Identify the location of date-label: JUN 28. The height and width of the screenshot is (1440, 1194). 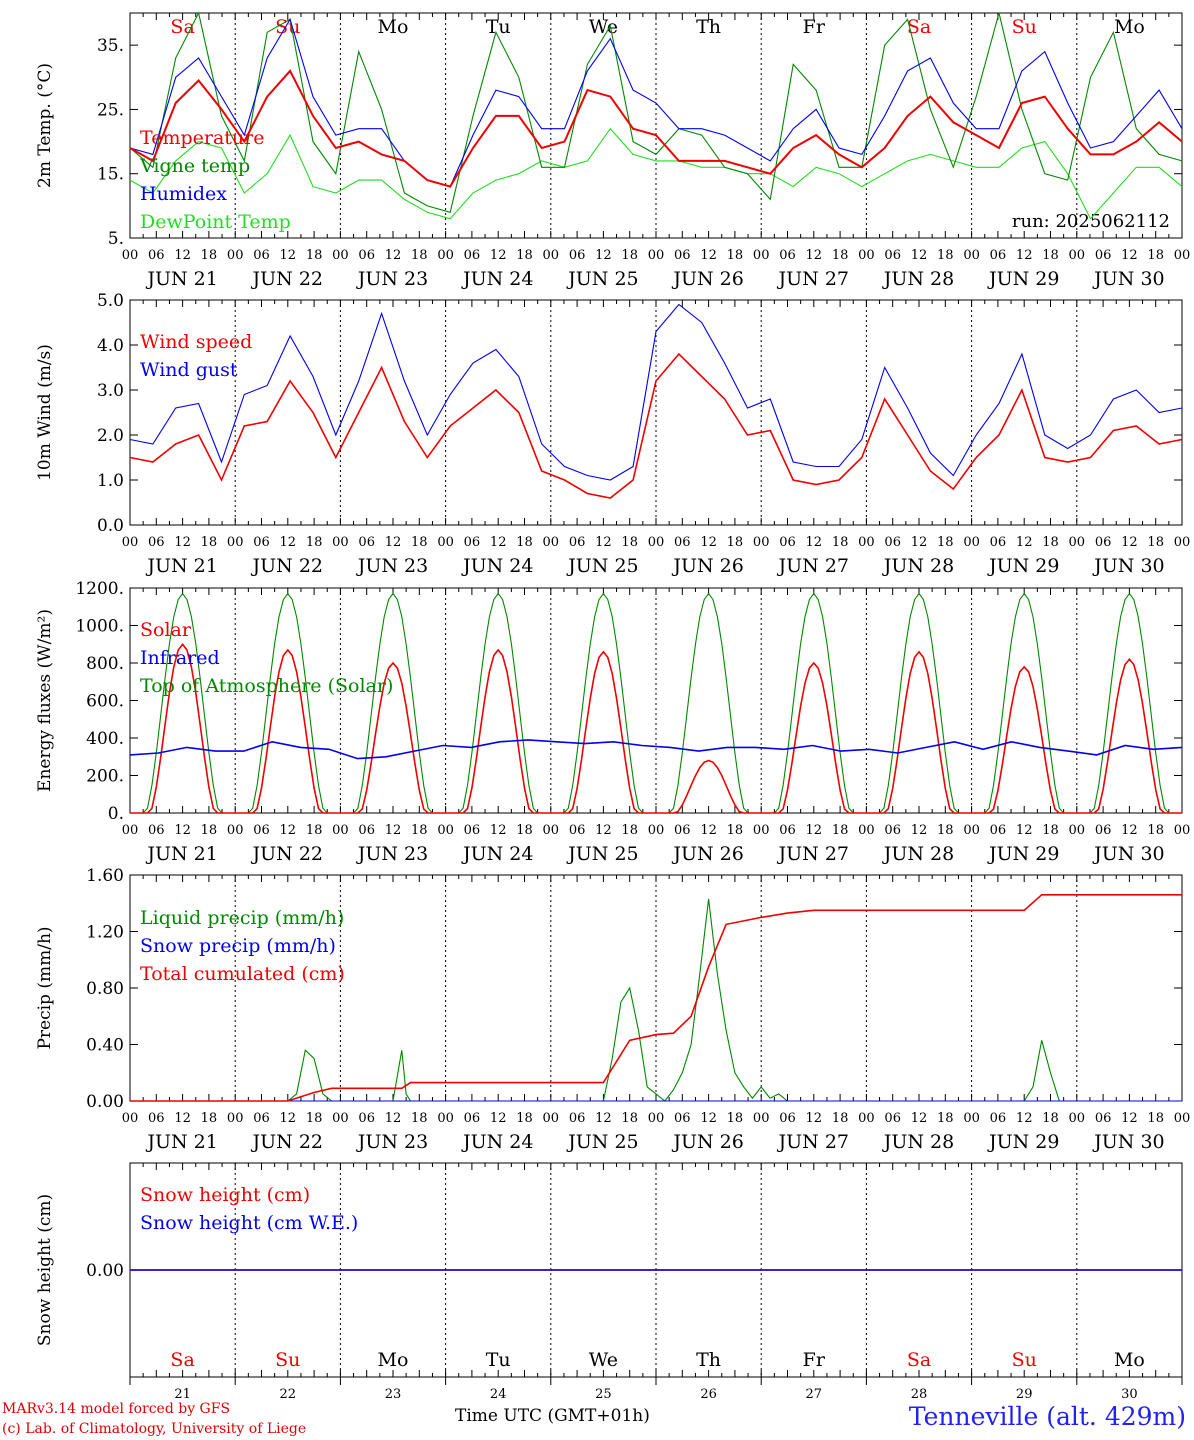
(918, 279).